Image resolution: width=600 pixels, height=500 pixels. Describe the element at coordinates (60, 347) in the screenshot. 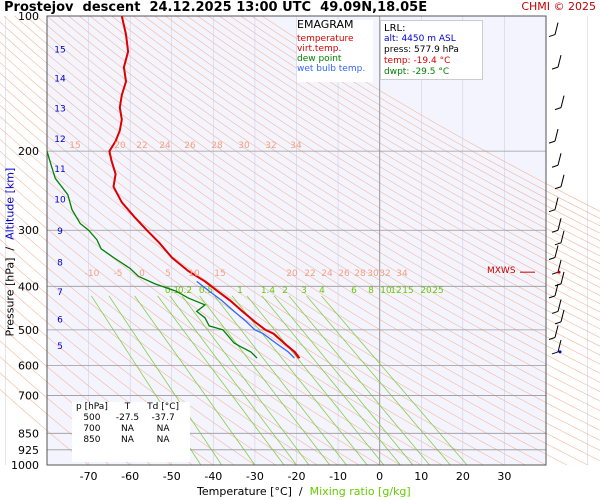

I see `altitude-tick-label: 5` at that location.